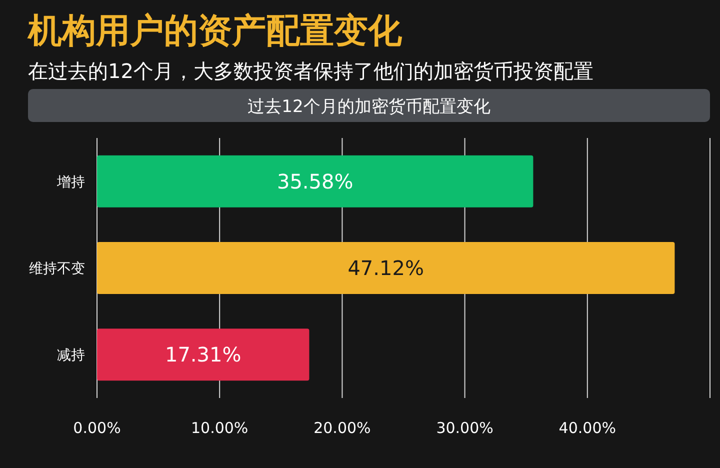 The image size is (720, 468). I want to click on y-tick-label: 减持, so click(71, 356).